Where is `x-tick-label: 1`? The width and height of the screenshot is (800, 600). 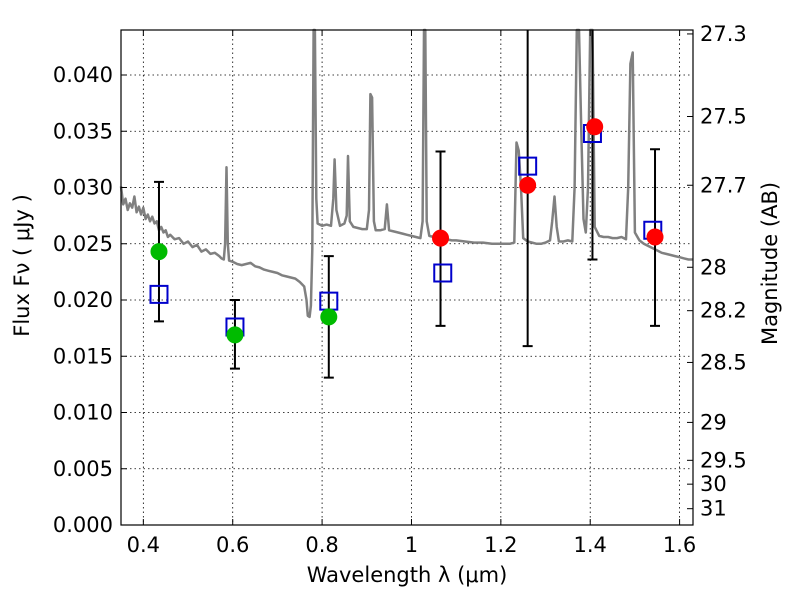 x-tick-label: 1 is located at coordinates (411, 545).